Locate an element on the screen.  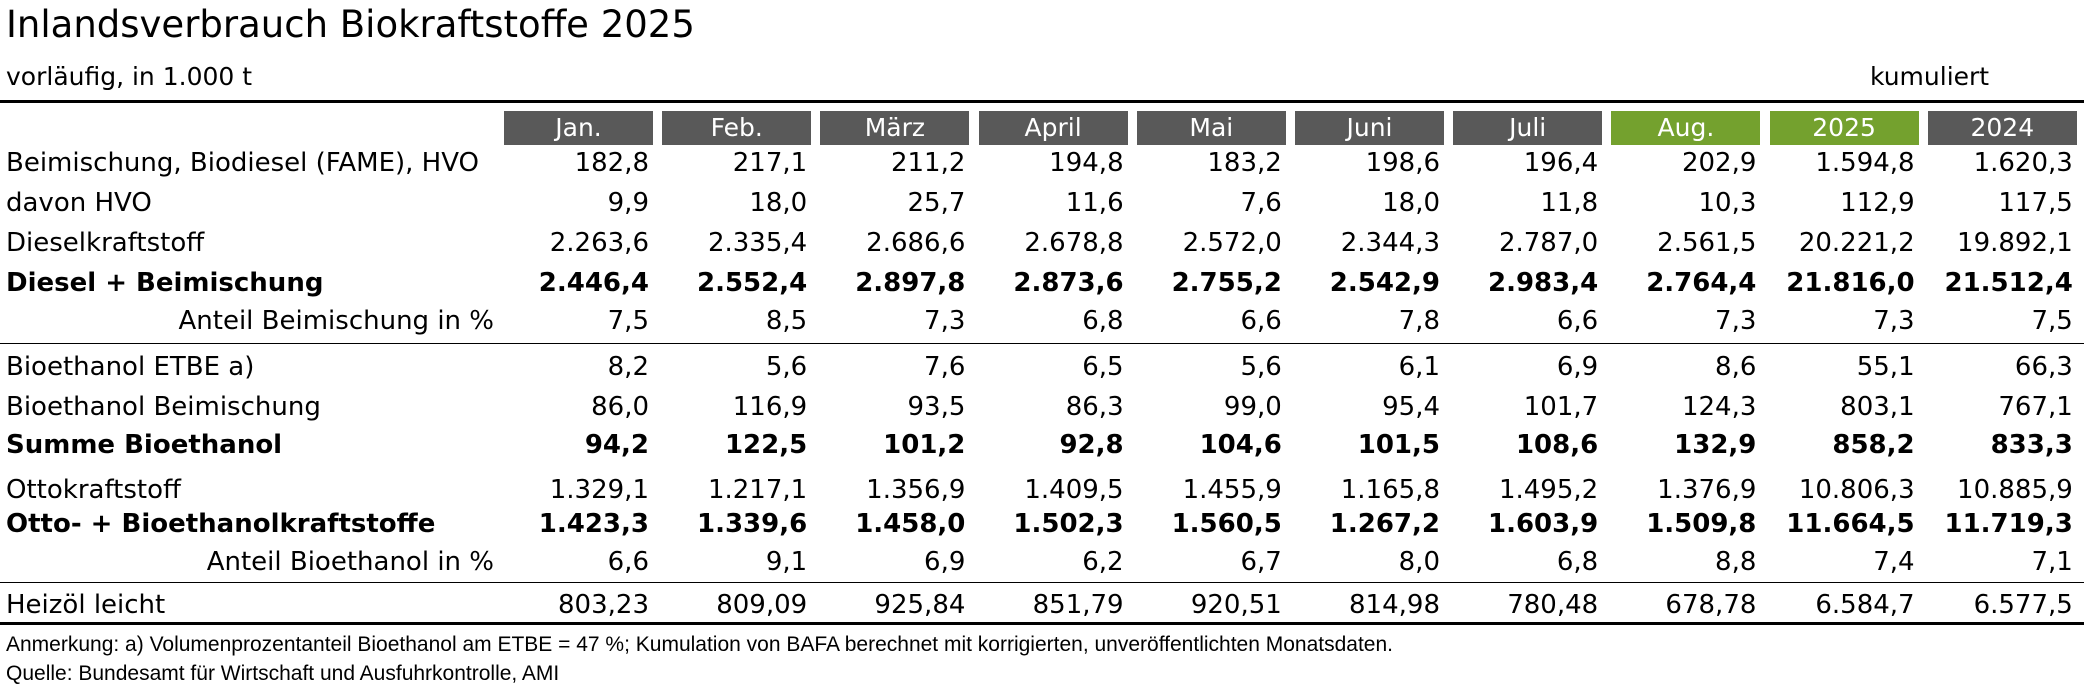
column-header: Juni is located at coordinates (1369, 128).